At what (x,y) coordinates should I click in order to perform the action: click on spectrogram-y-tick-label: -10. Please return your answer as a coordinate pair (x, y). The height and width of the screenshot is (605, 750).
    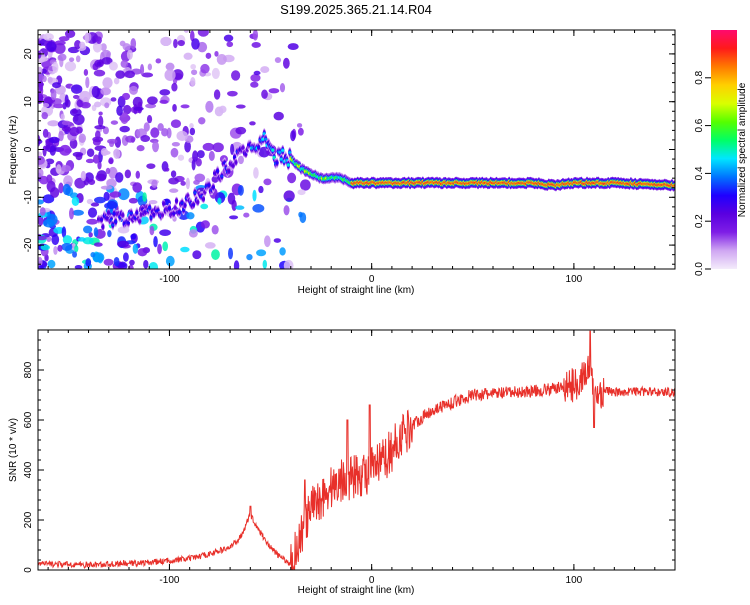
    Looking at the image, I should click on (28, 197).